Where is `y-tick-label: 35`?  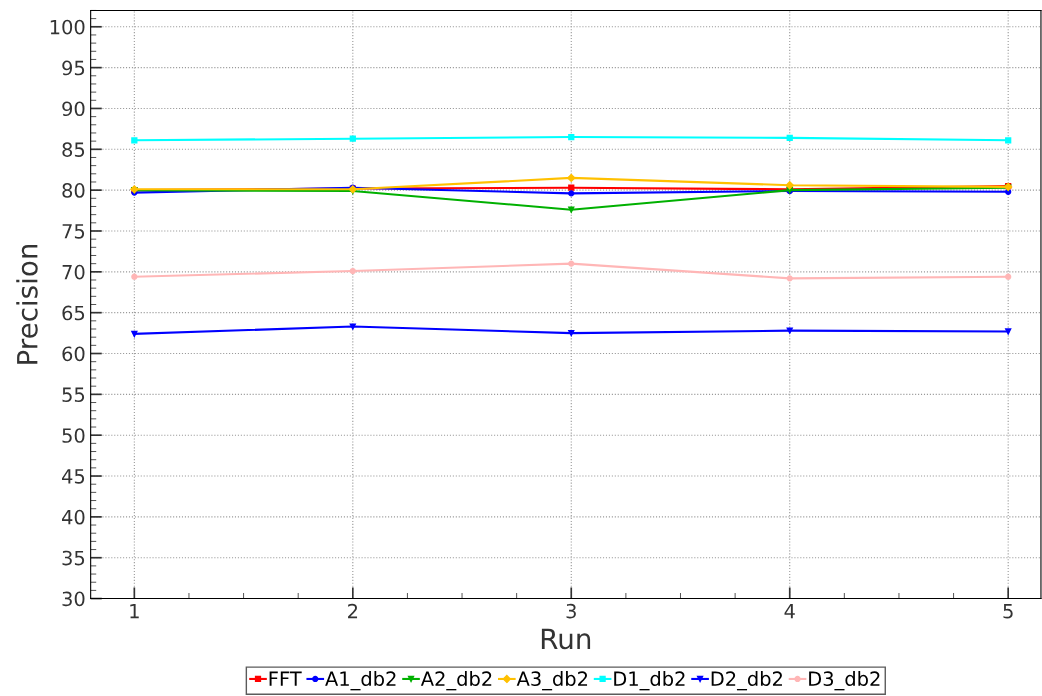
y-tick-label: 35 is located at coordinates (73, 558).